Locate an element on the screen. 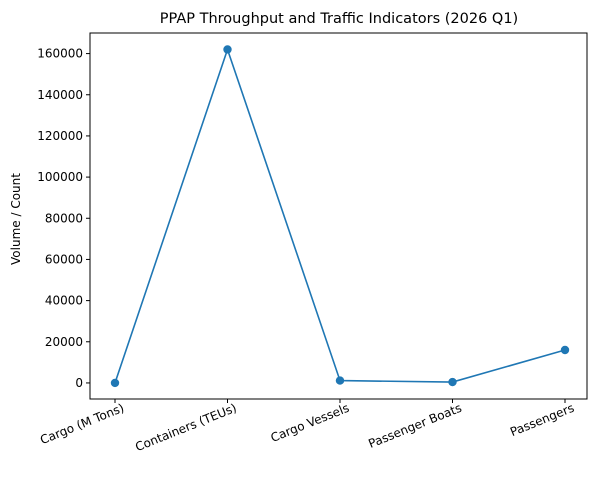 This screenshot has height=477, width=614. y-tick-label: 140000 is located at coordinates (60, 95).